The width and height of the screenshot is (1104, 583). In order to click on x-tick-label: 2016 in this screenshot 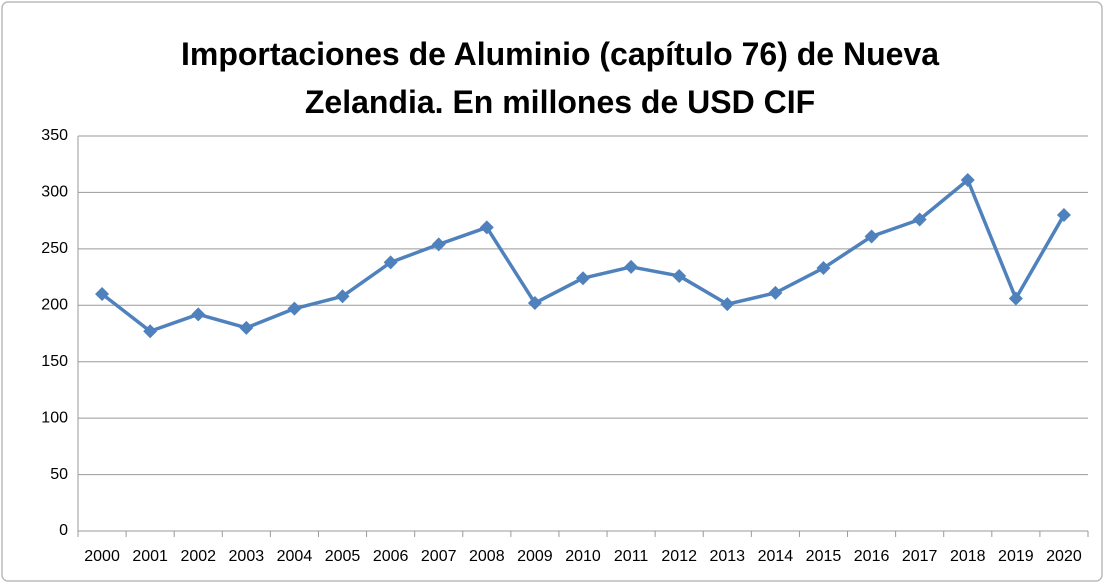, I will do `click(872, 556)`.